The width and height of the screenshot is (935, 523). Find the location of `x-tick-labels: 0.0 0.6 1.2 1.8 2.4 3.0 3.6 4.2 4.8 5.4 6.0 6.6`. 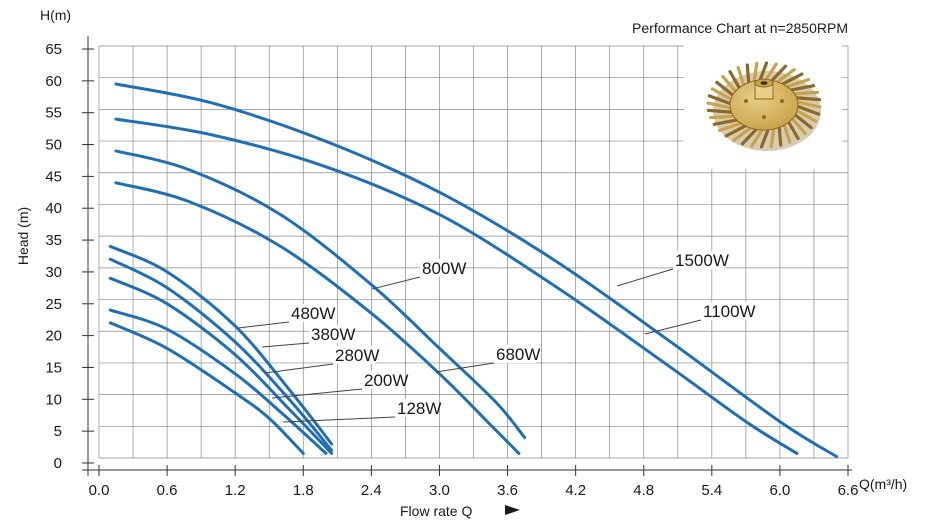

x-tick-labels: 0.0 0.6 1.2 1.8 2.4 3.0 3.6 4.2 4.8 5.4 6.0 6.6 is located at coordinates (474, 482).